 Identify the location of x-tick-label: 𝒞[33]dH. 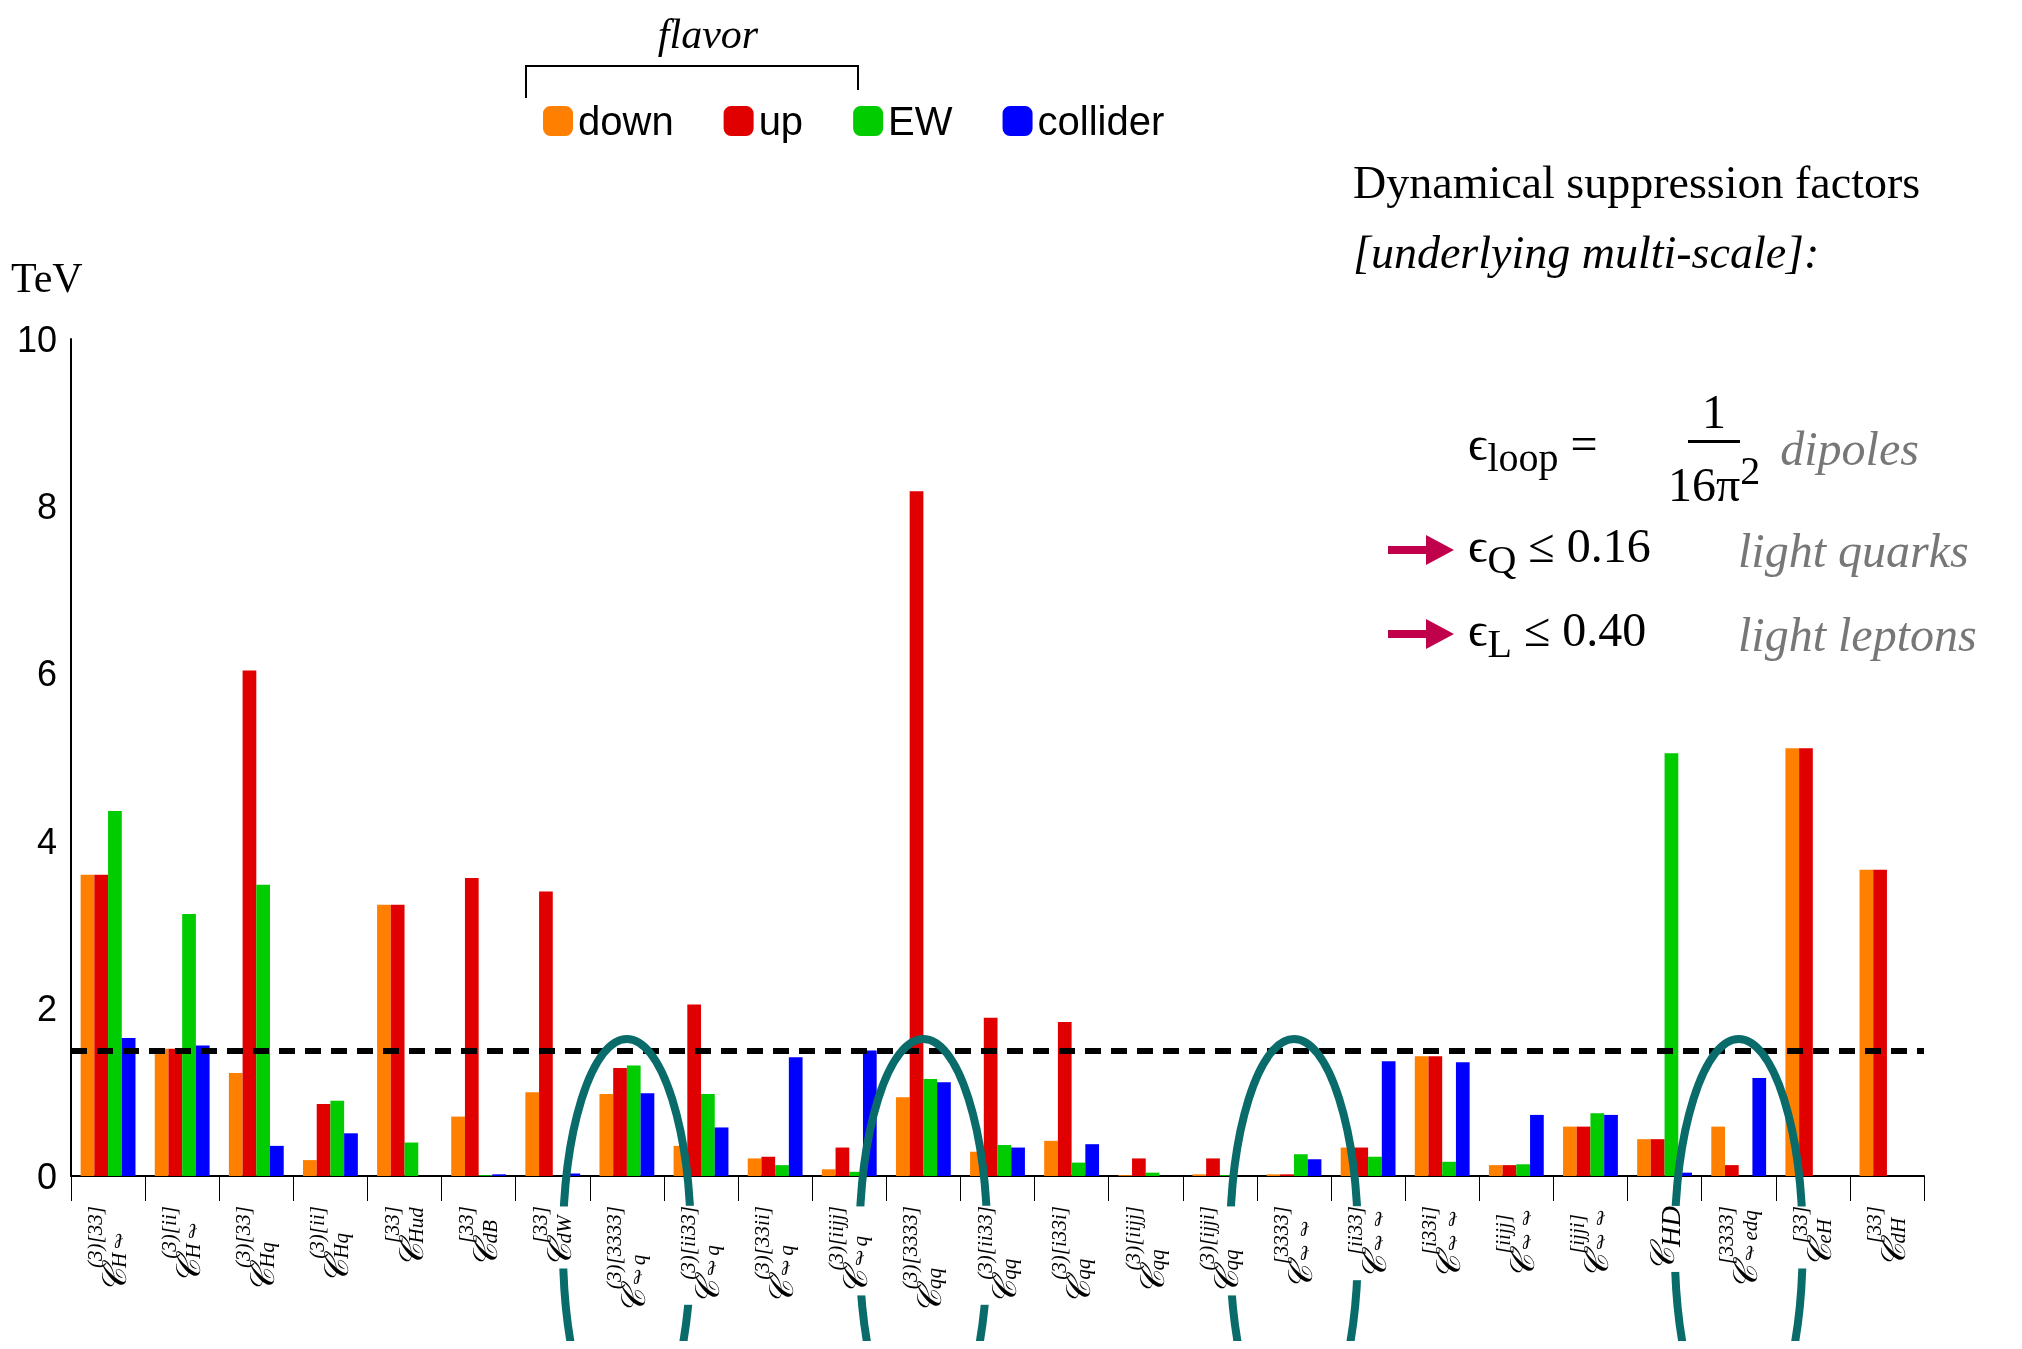
(1886, 1237).